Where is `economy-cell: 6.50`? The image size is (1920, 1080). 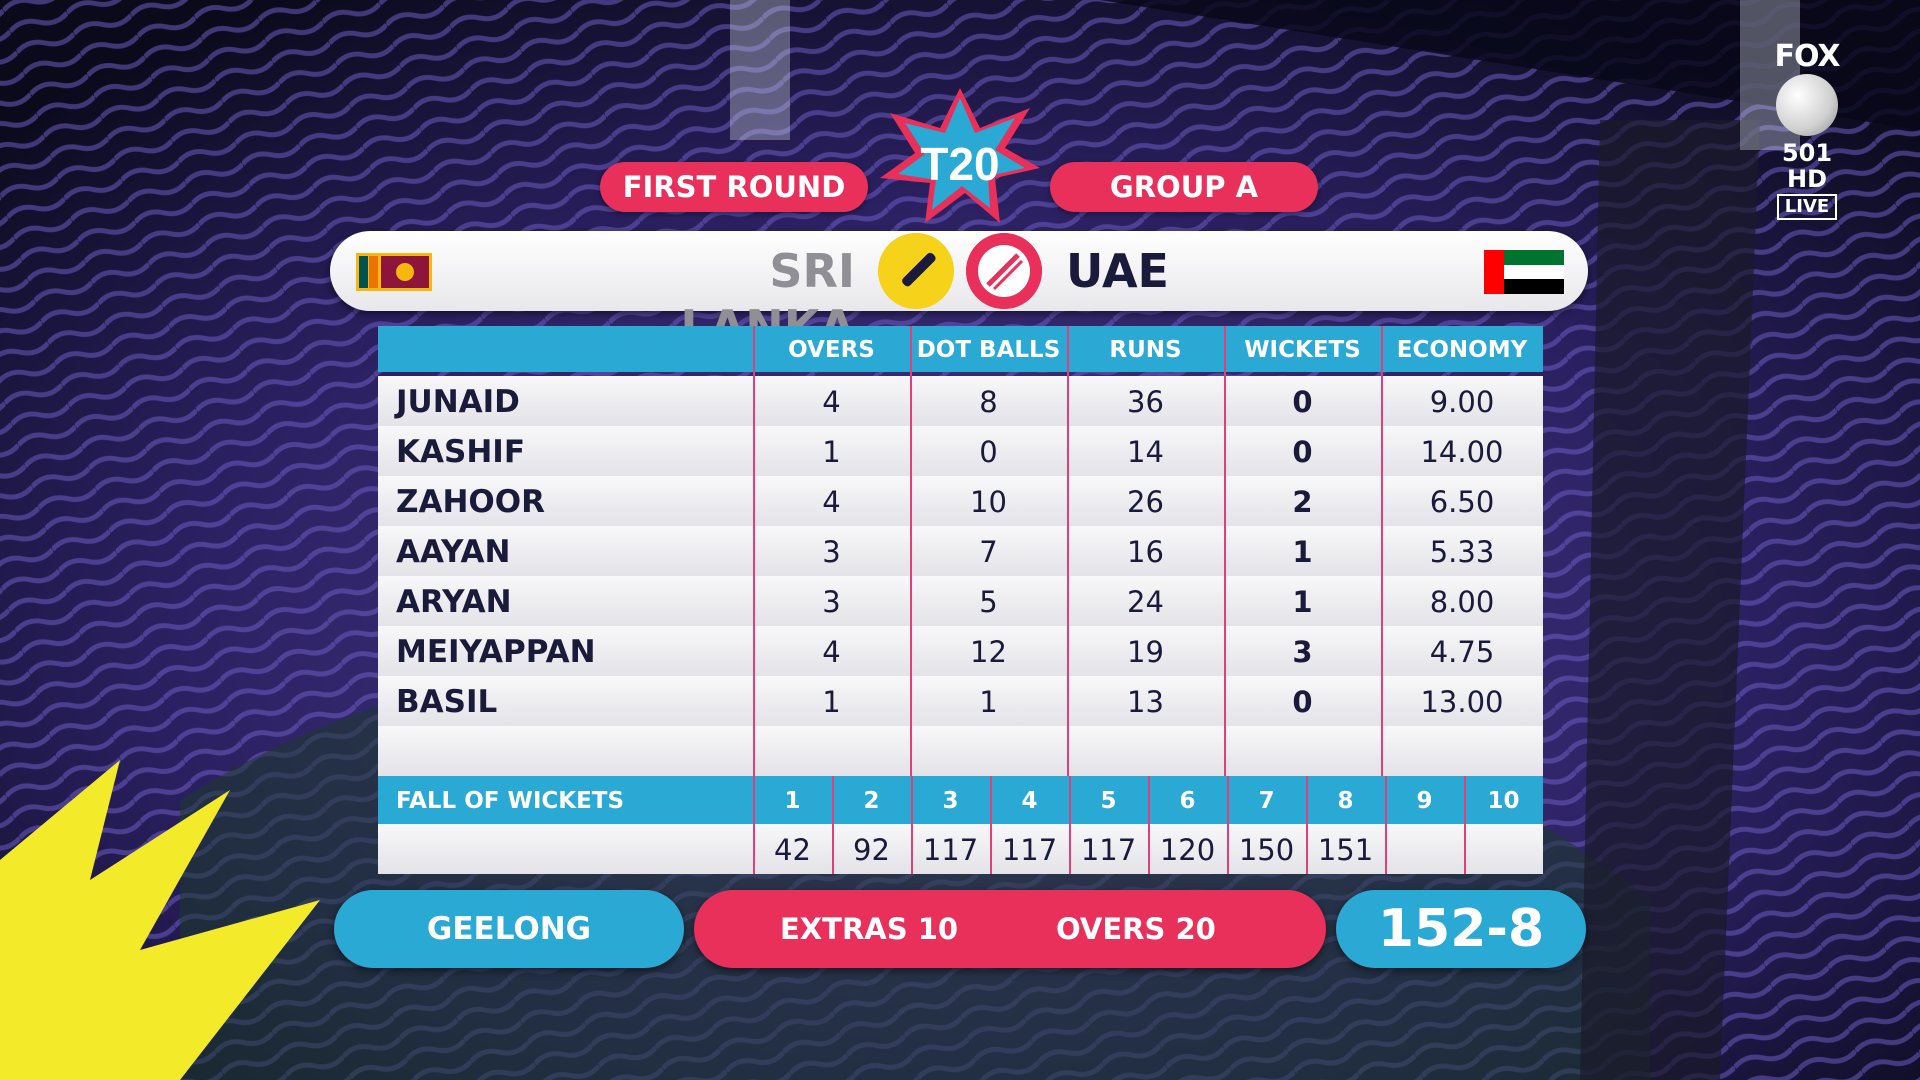
economy-cell: 6.50 is located at coordinates (1462, 502).